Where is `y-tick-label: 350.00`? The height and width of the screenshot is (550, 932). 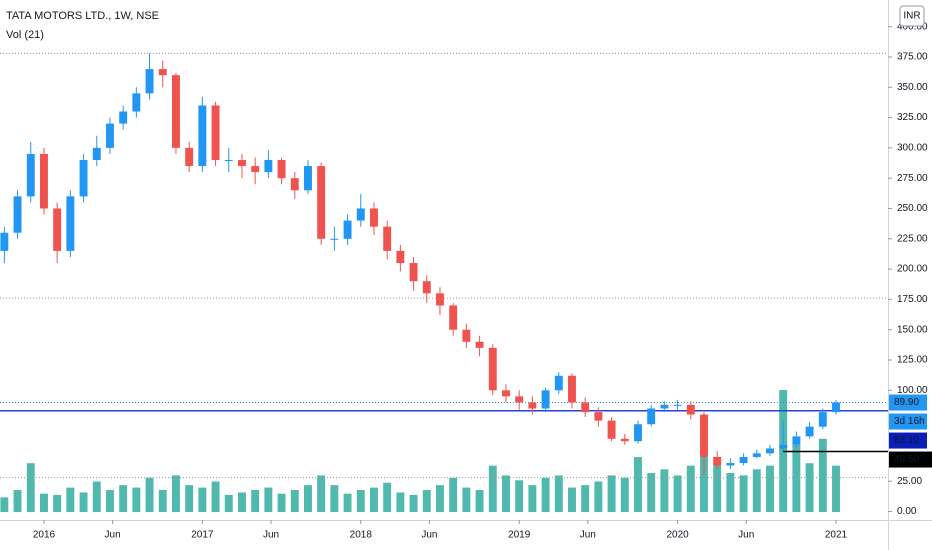 y-tick-label: 350.00 is located at coordinates (912, 87).